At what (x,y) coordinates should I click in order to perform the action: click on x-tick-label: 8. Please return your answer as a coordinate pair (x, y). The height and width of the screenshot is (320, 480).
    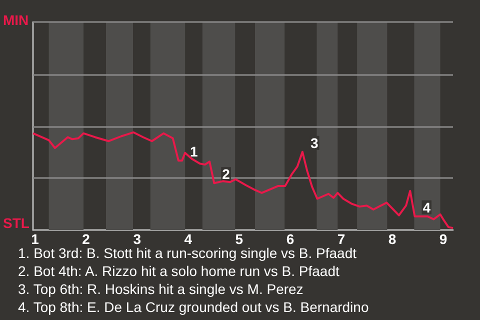
    Looking at the image, I should click on (392, 239).